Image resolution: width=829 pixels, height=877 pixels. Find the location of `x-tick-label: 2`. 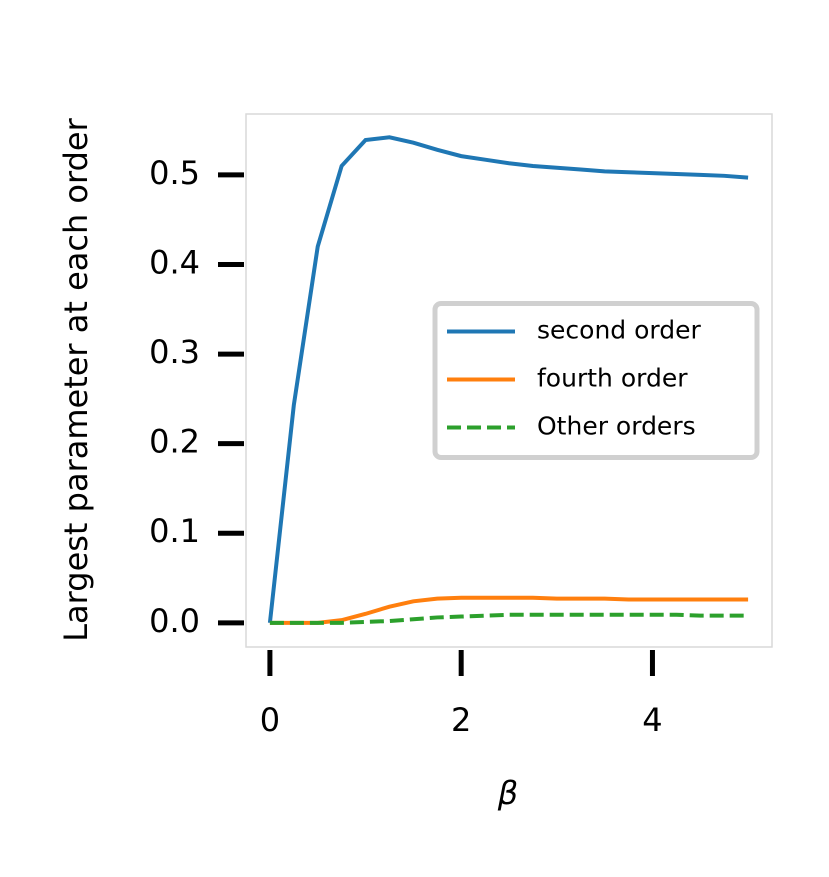

x-tick-label: 2 is located at coordinates (461, 720).